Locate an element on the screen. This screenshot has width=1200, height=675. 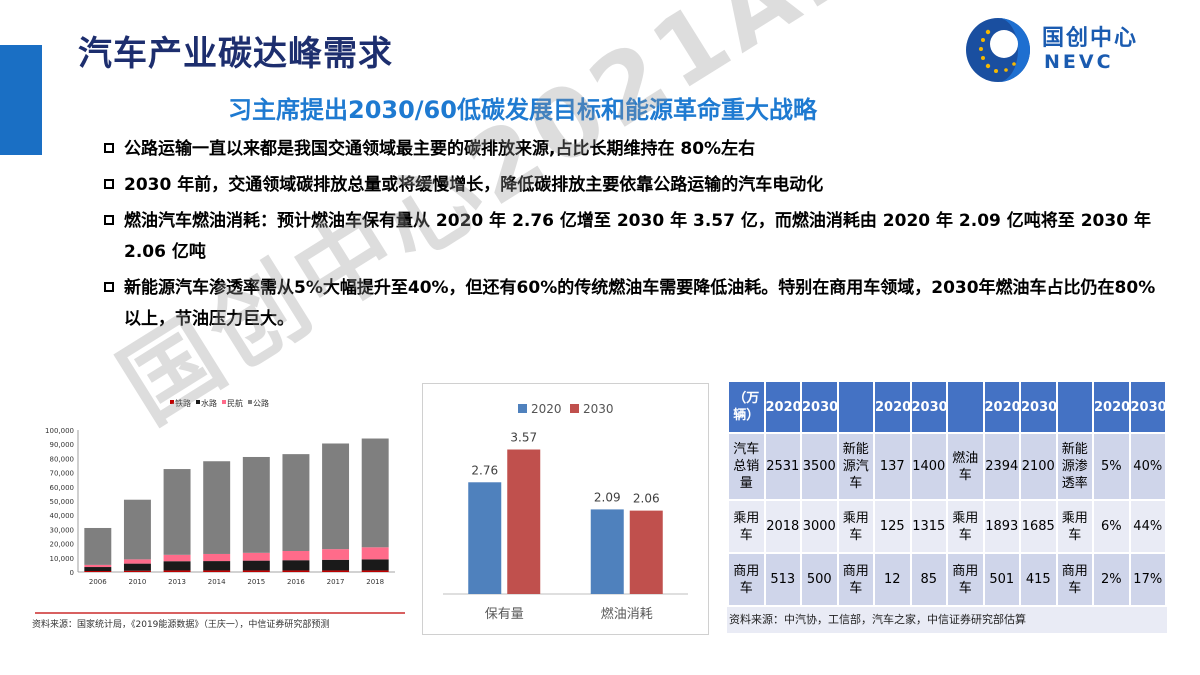
table-cell: 燃油车 is located at coordinates (965, 466).